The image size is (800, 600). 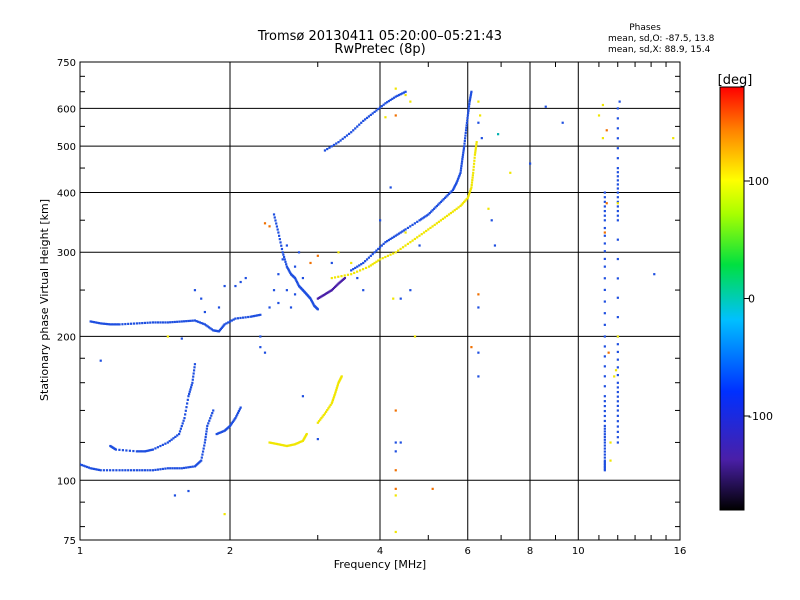 What do you see at coordinates (66, 481) in the screenshot?
I see `y-tick-label: 100` at bounding box center [66, 481].